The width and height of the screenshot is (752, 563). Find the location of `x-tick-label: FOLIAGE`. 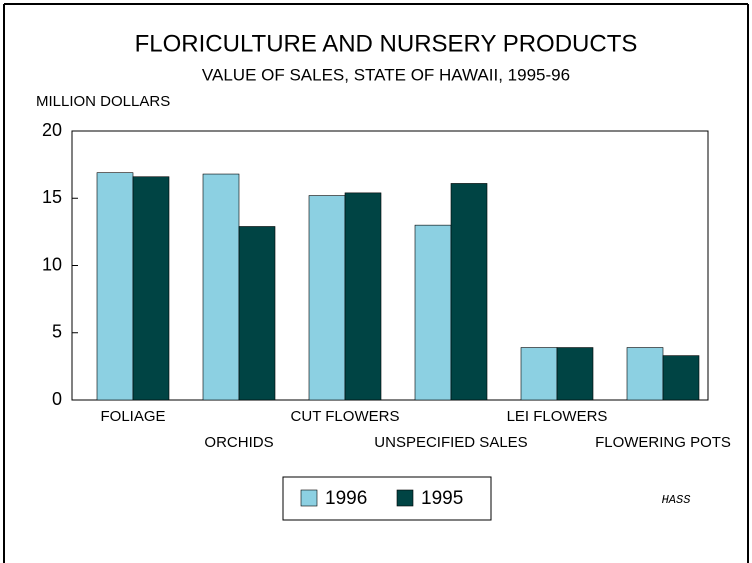

x-tick-label: FOLIAGE is located at coordinates (132, 416).